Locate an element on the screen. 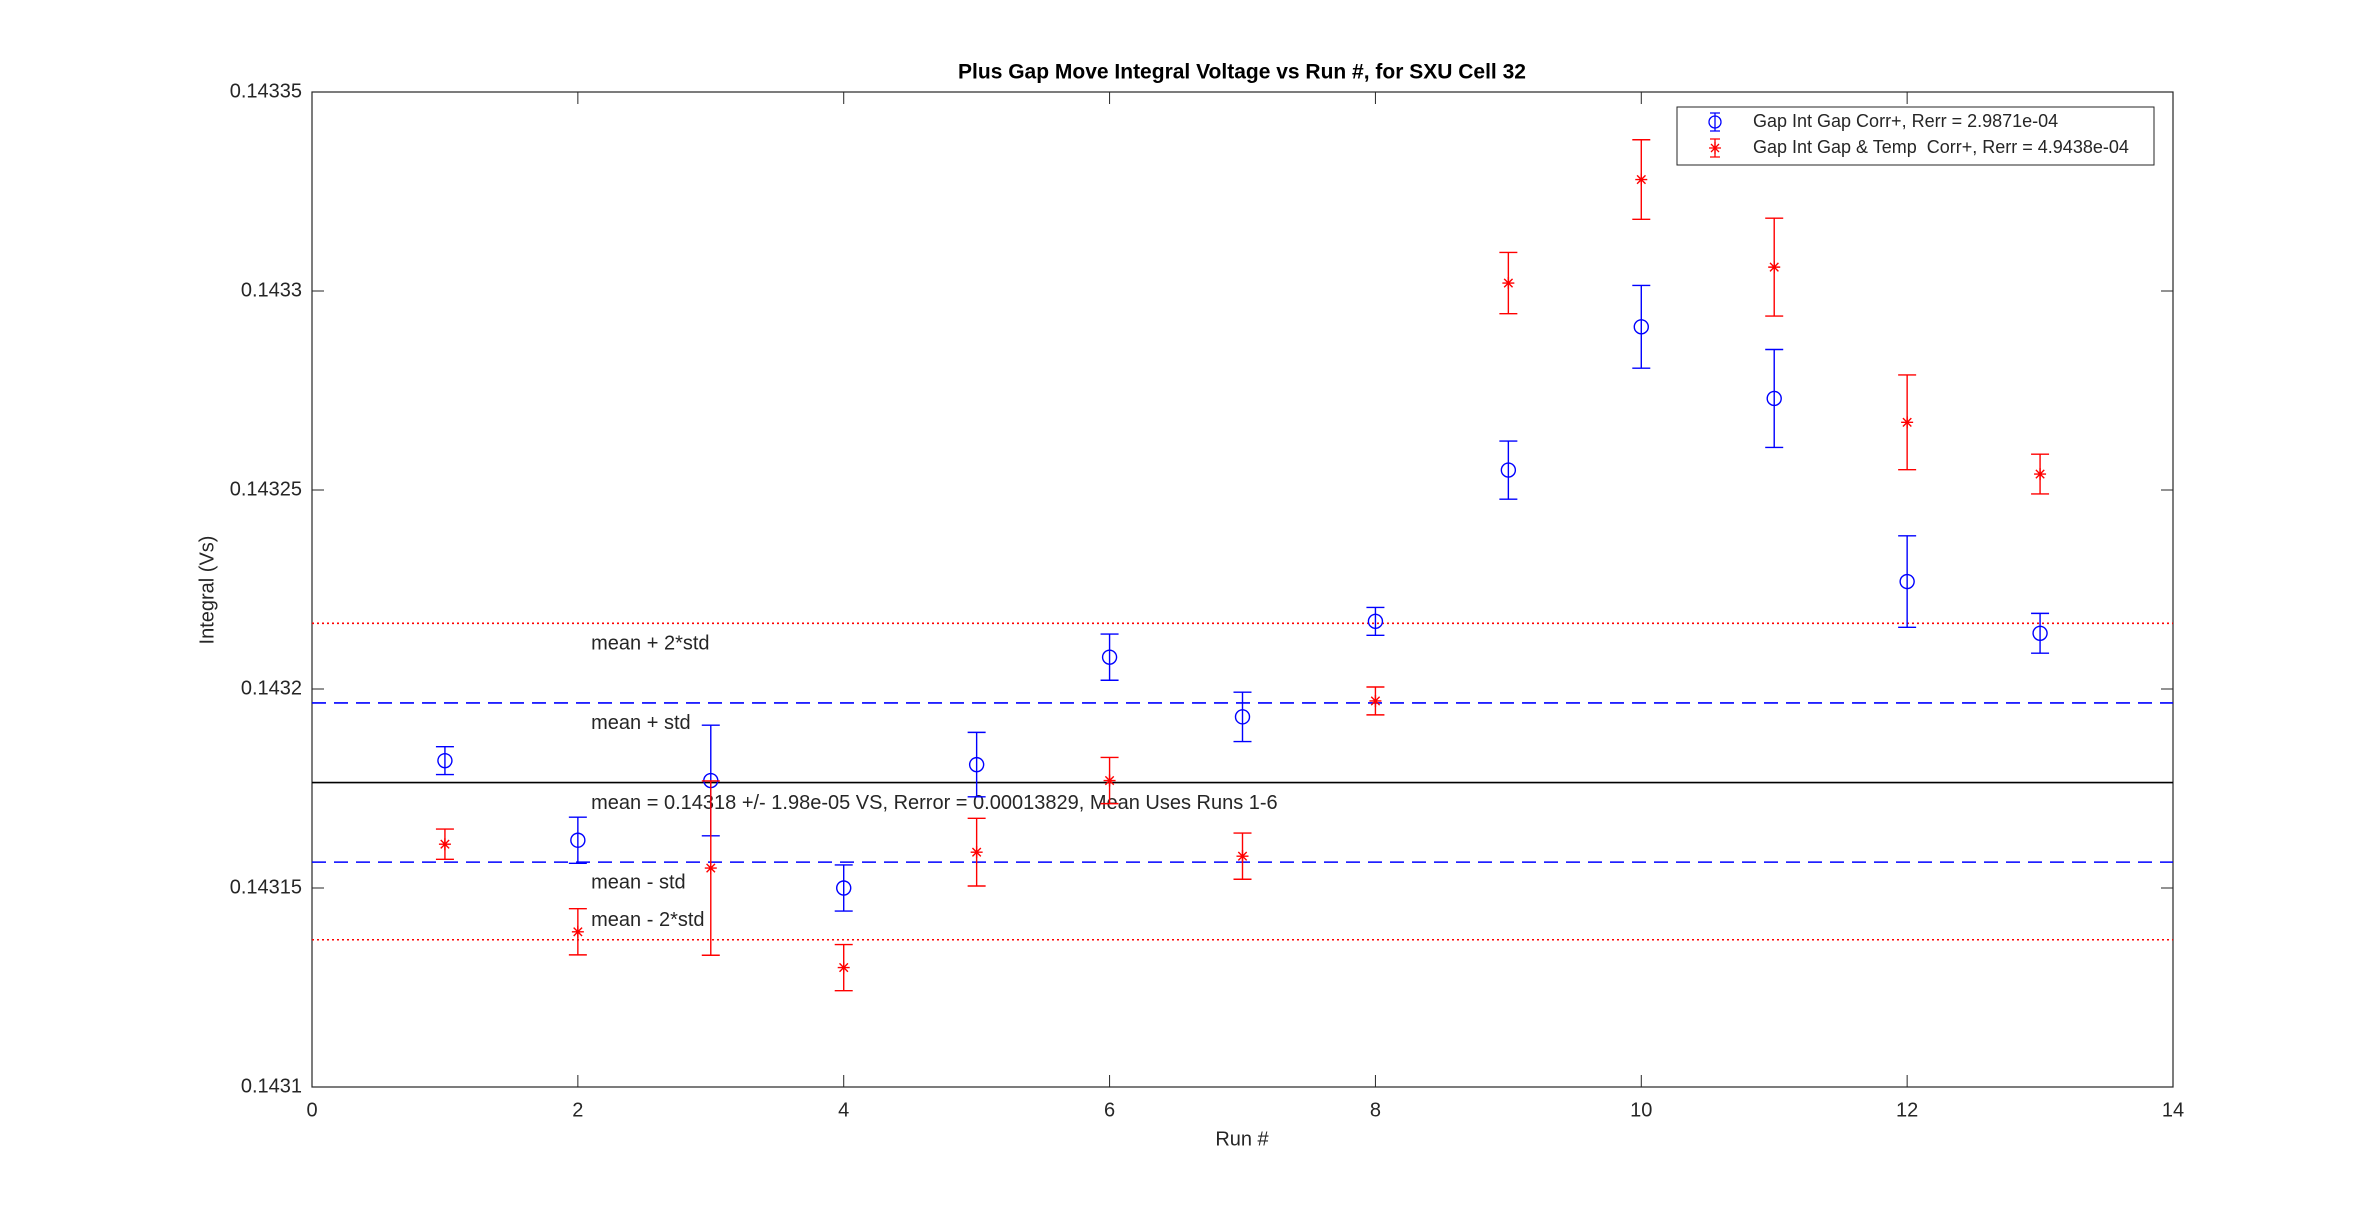 The width and height of the screenshot is (2378, 1210). x-axis-label: Run # is located at coordinates (1242, 1139).